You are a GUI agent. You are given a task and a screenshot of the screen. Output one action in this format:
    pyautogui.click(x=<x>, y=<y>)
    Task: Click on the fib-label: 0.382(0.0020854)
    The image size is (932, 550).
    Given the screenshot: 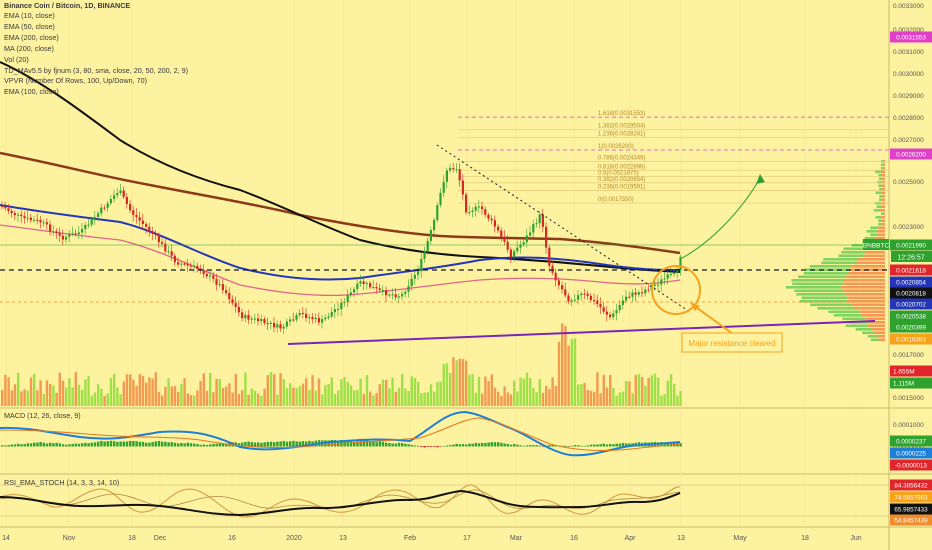 What is the action you would take?
    pyautogui.click(x=621, y=180)
    